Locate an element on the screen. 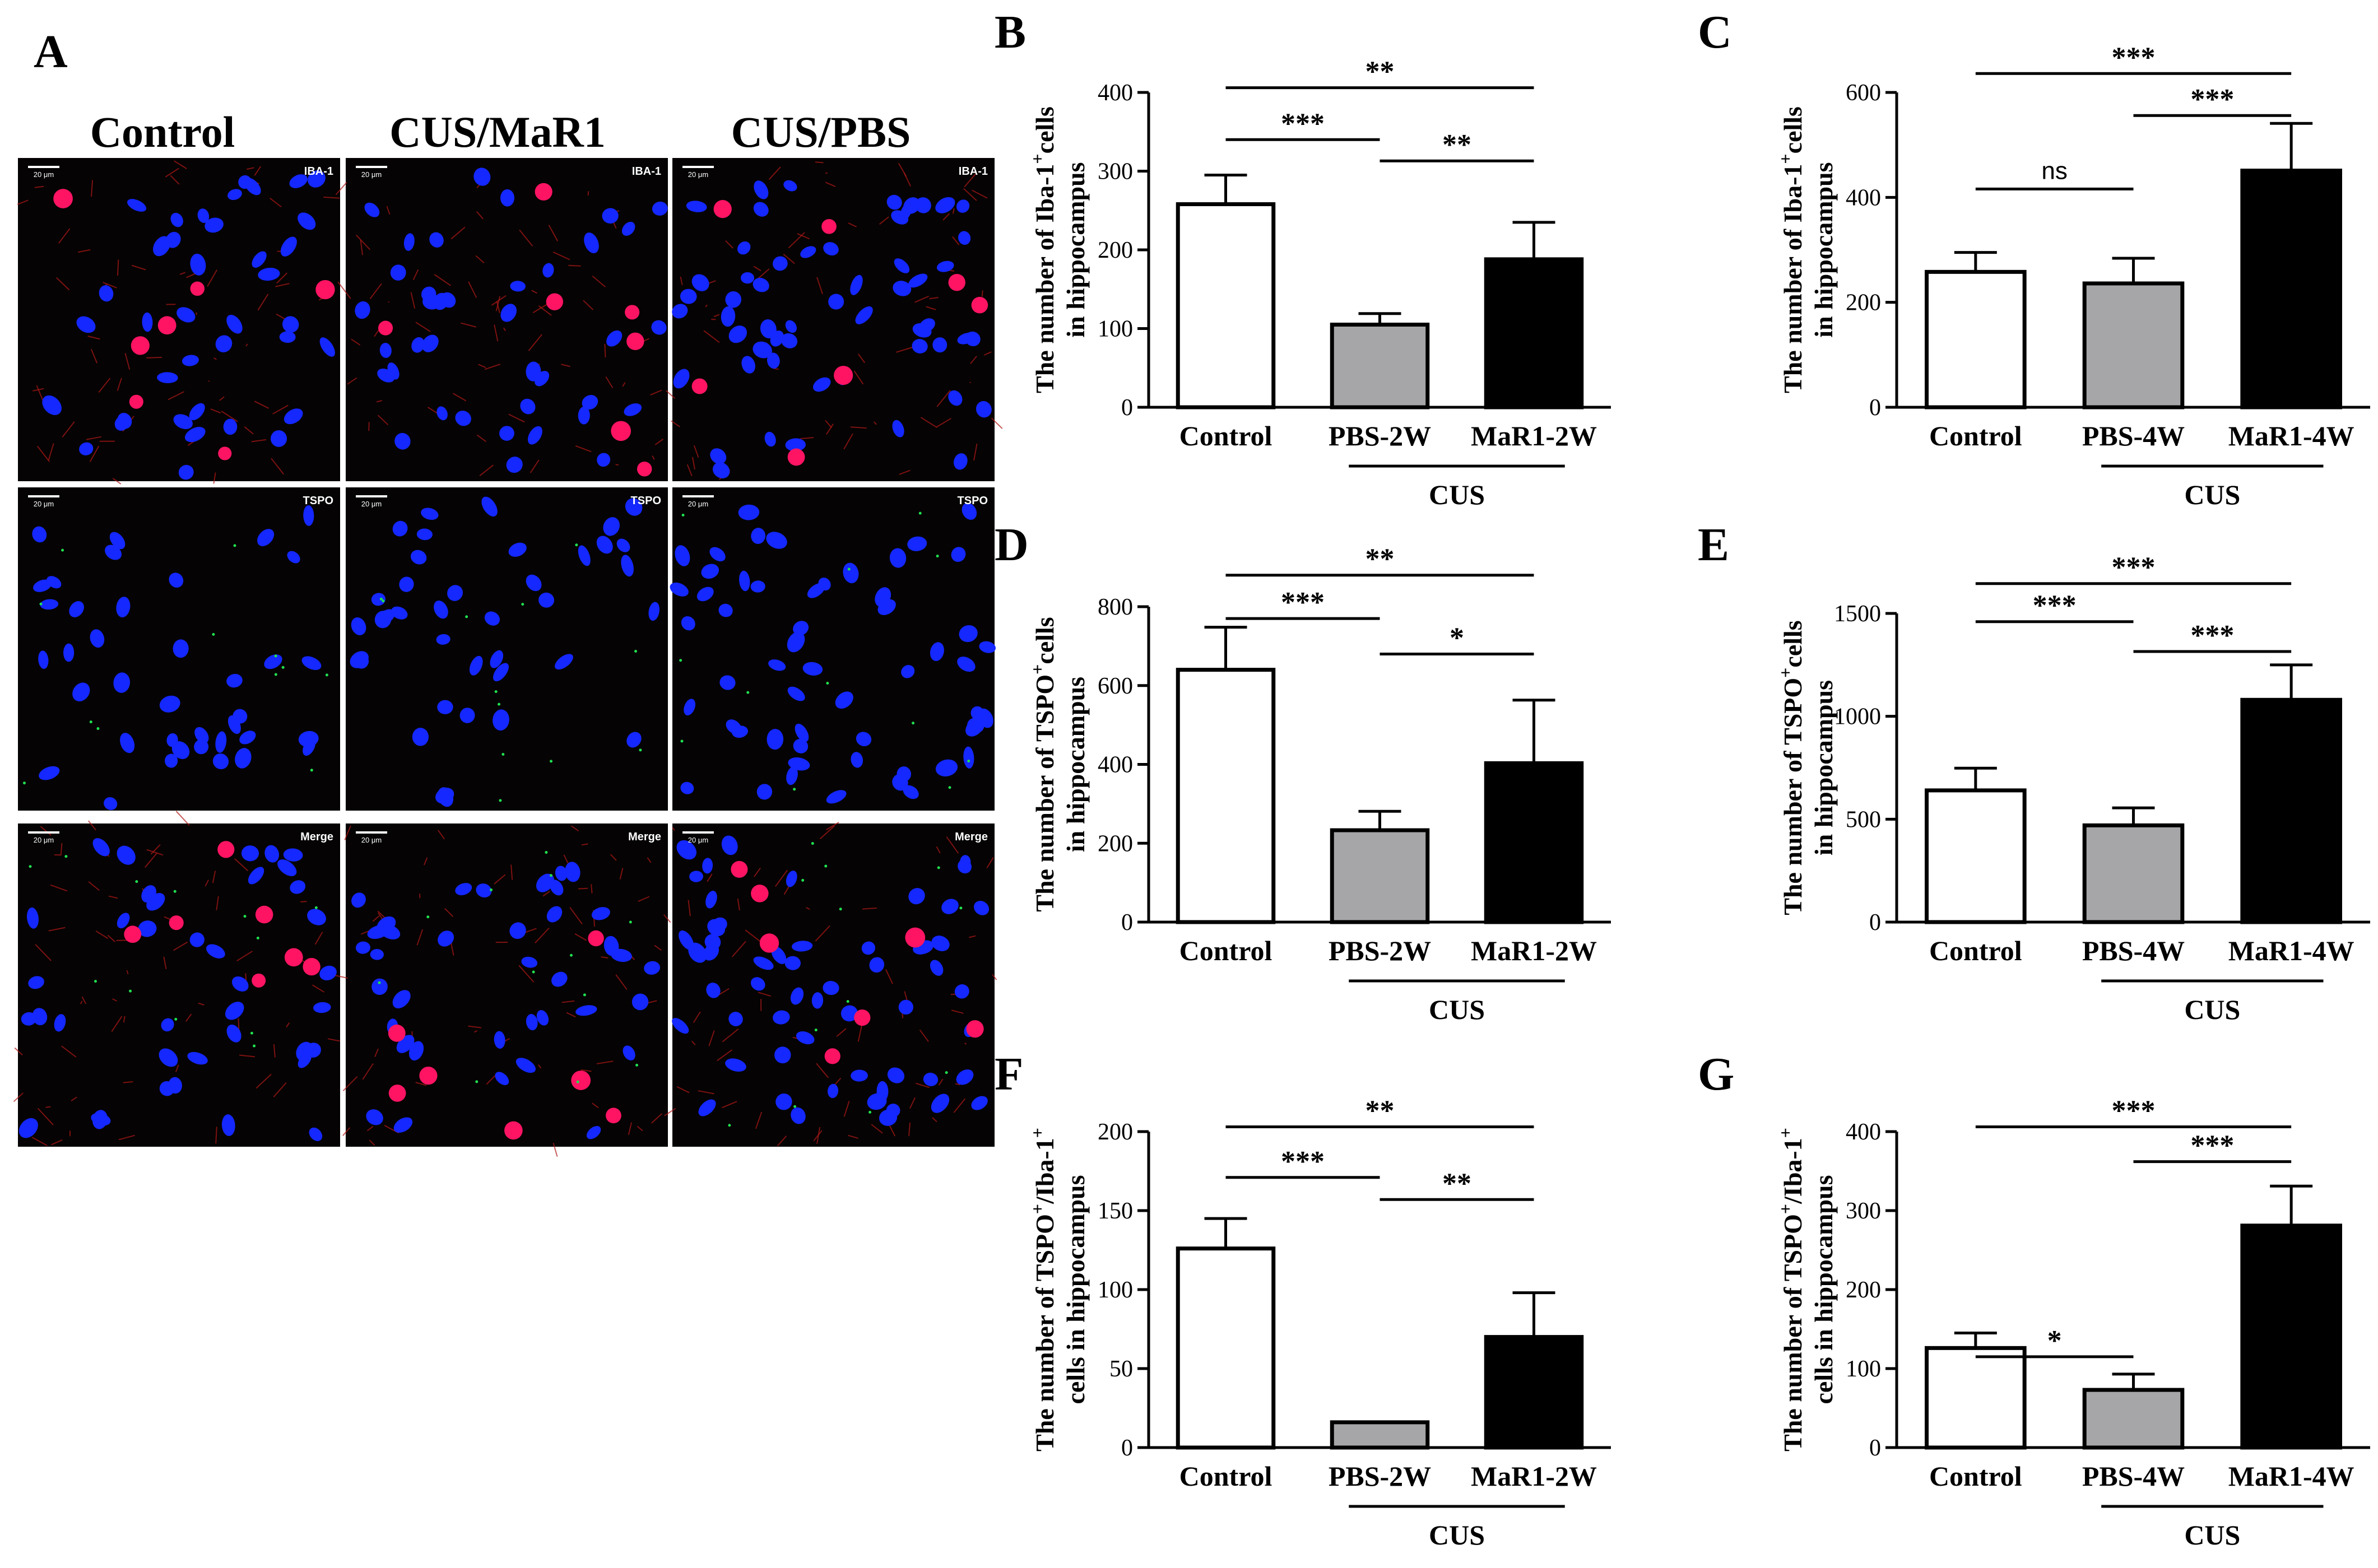 The height and width of the screenshot is (1568, 2378). micrograph-merge-1: 20 μm Merge is located at coordinates (503, 990).